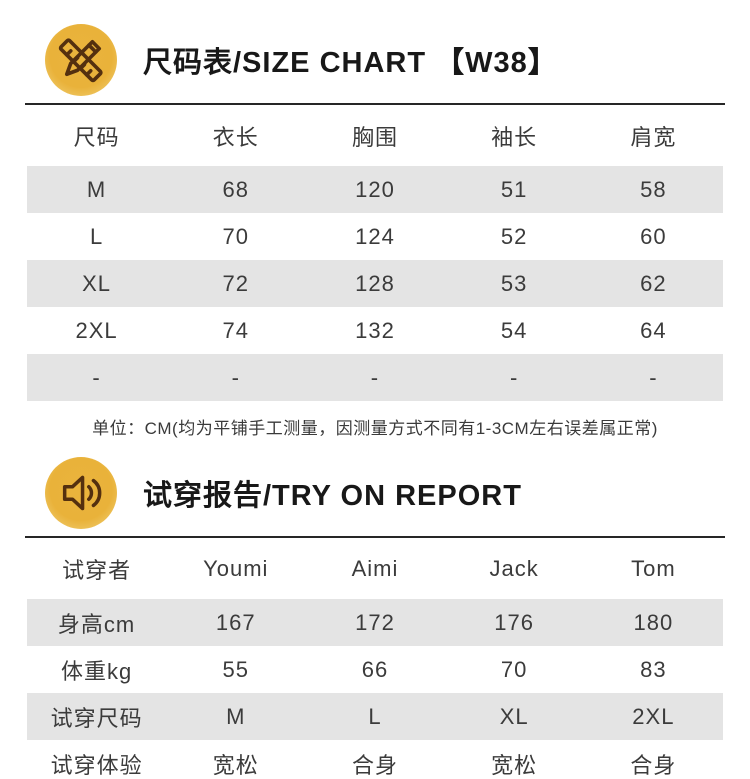 The height and width of the screenshot is (779, 750). I want to click on table-row: M 68 120 51 58, so click(375, 189).